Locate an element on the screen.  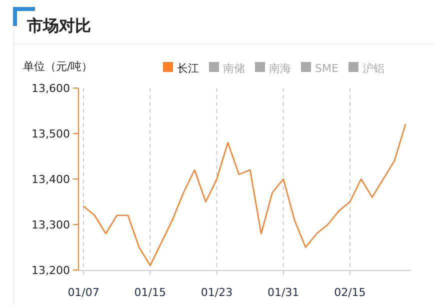
legend-item: 长江 is located at coordinates (181, 68).